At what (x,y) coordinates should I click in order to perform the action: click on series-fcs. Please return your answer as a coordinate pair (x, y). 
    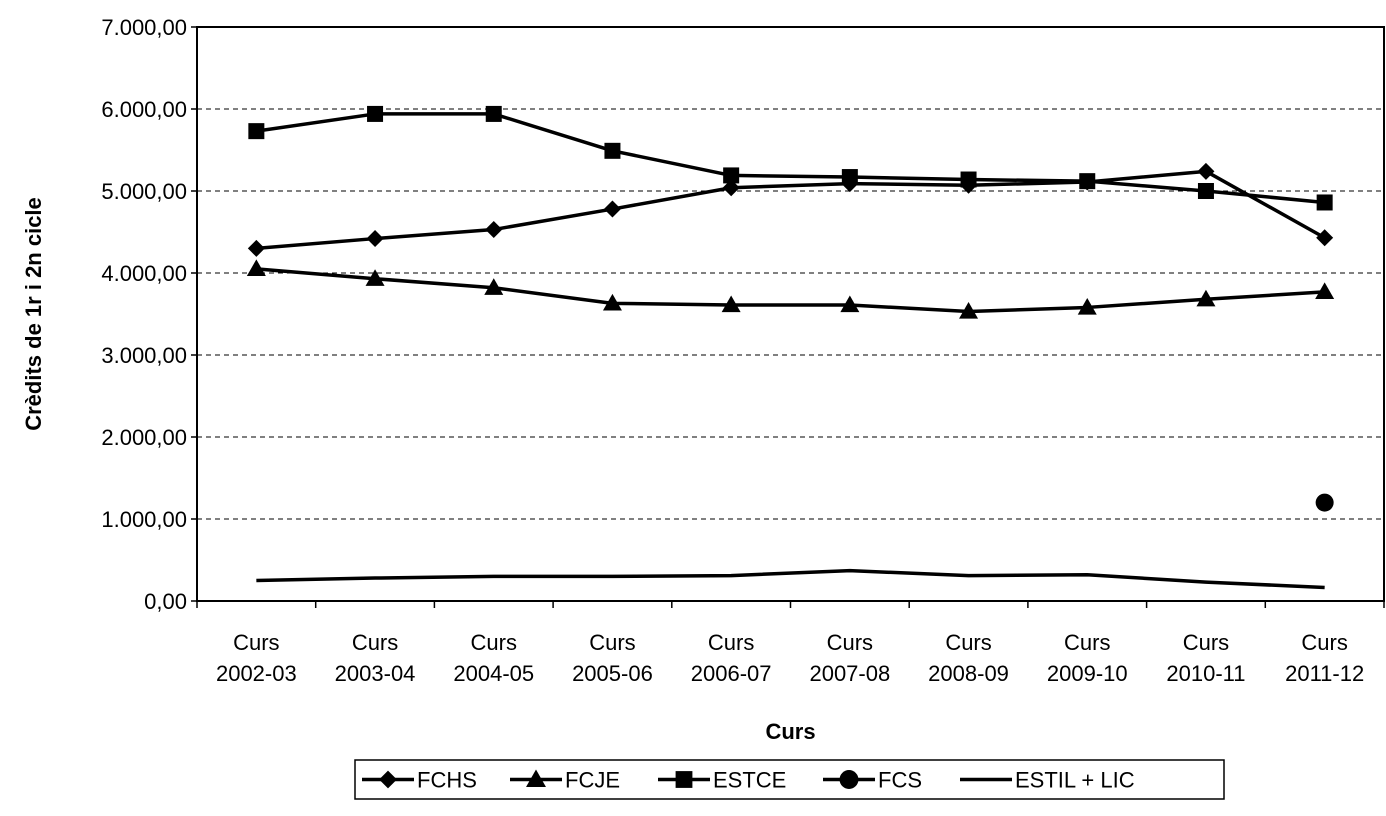
    Looking at the image, I should click on (1324, 502).